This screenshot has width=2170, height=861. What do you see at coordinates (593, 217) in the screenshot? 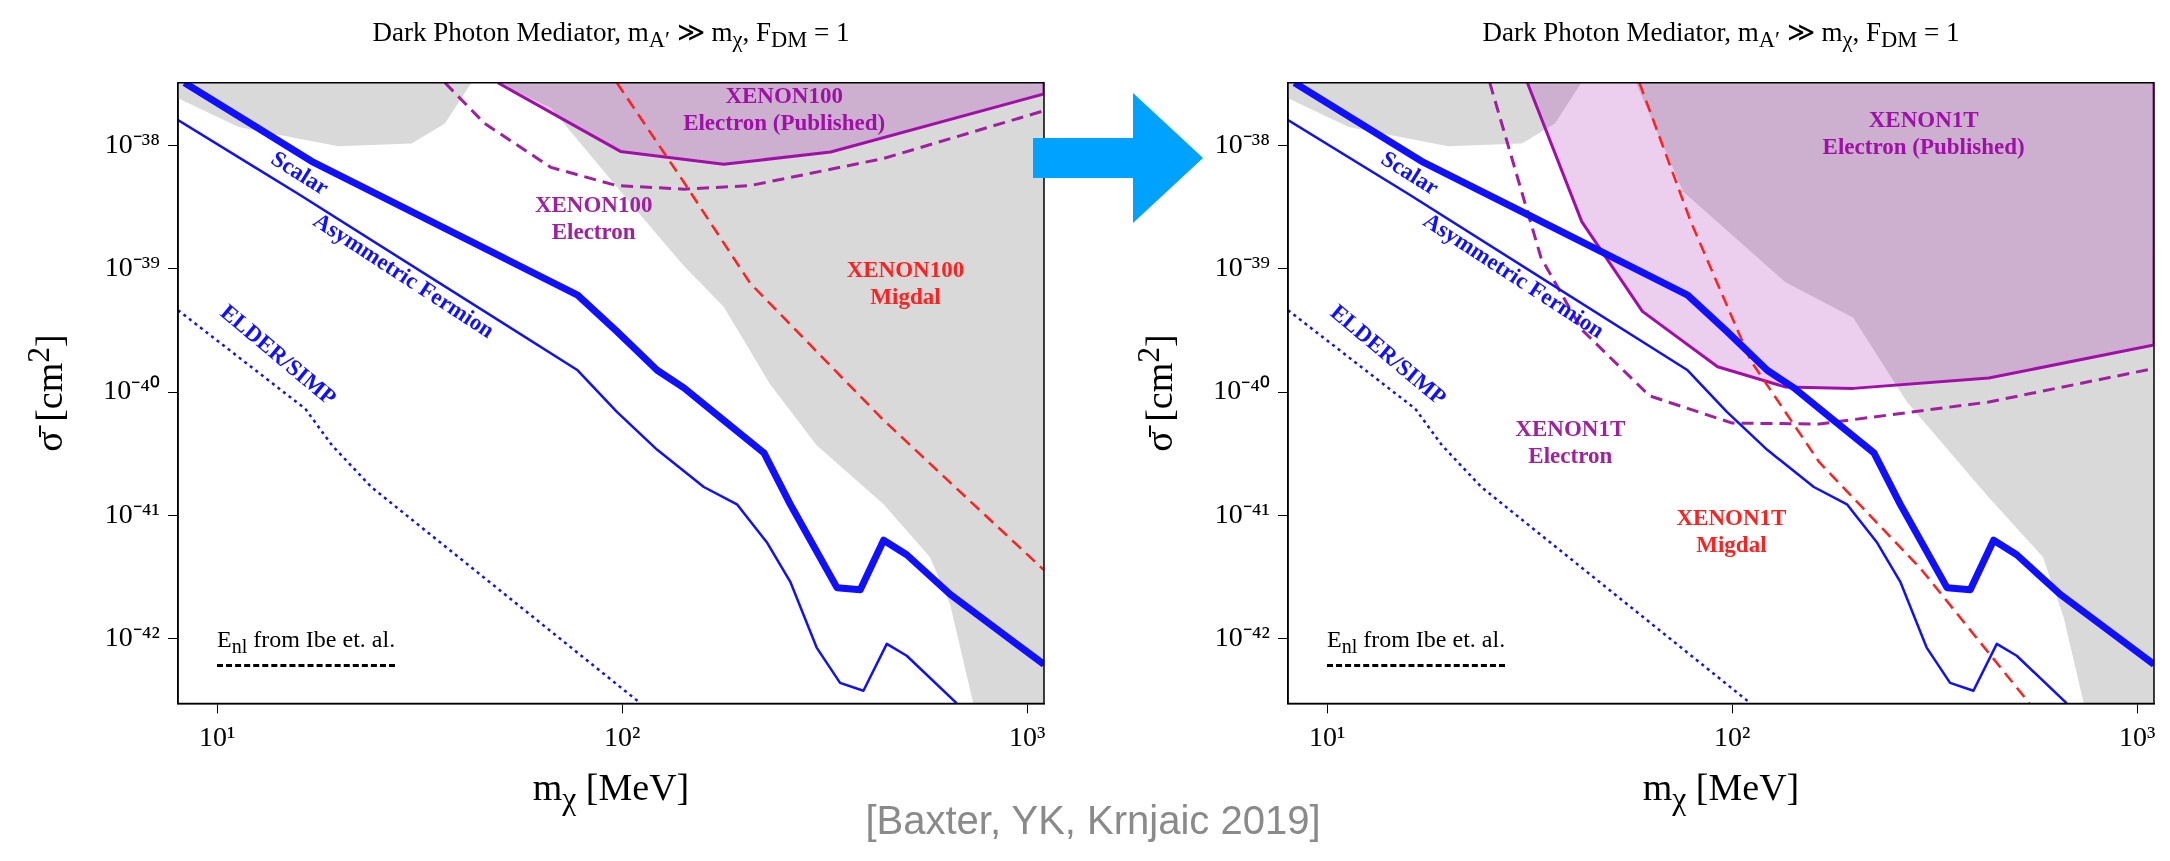
I see `series-label: XENON100 Electron` at bounding box center [593, 217].